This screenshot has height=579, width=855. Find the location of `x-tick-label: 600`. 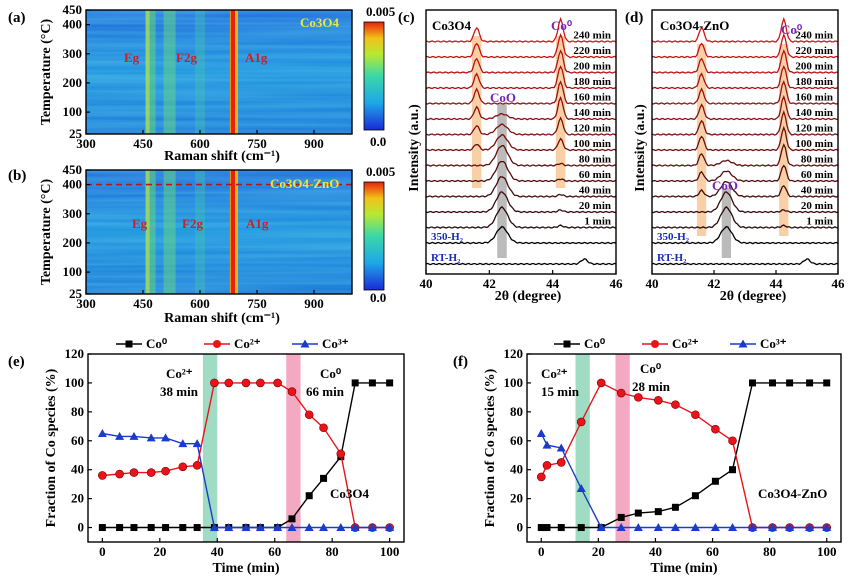

x-tick-label: 600 is located at coordinates (200, 143).